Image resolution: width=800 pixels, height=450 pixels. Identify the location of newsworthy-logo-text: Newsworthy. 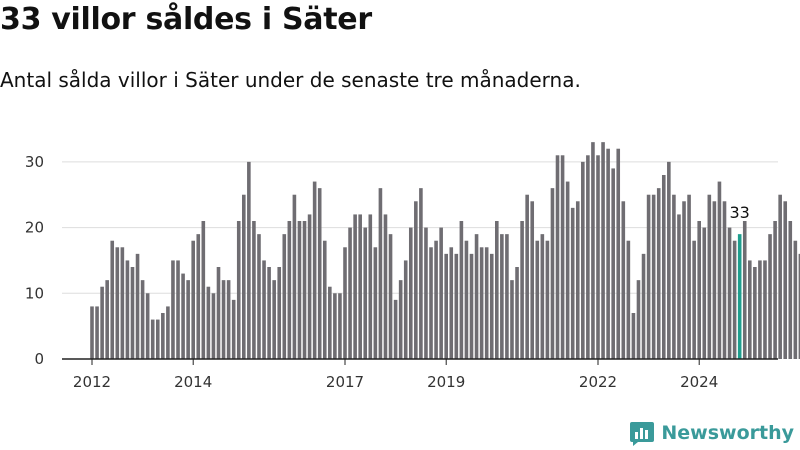
(727, 433).